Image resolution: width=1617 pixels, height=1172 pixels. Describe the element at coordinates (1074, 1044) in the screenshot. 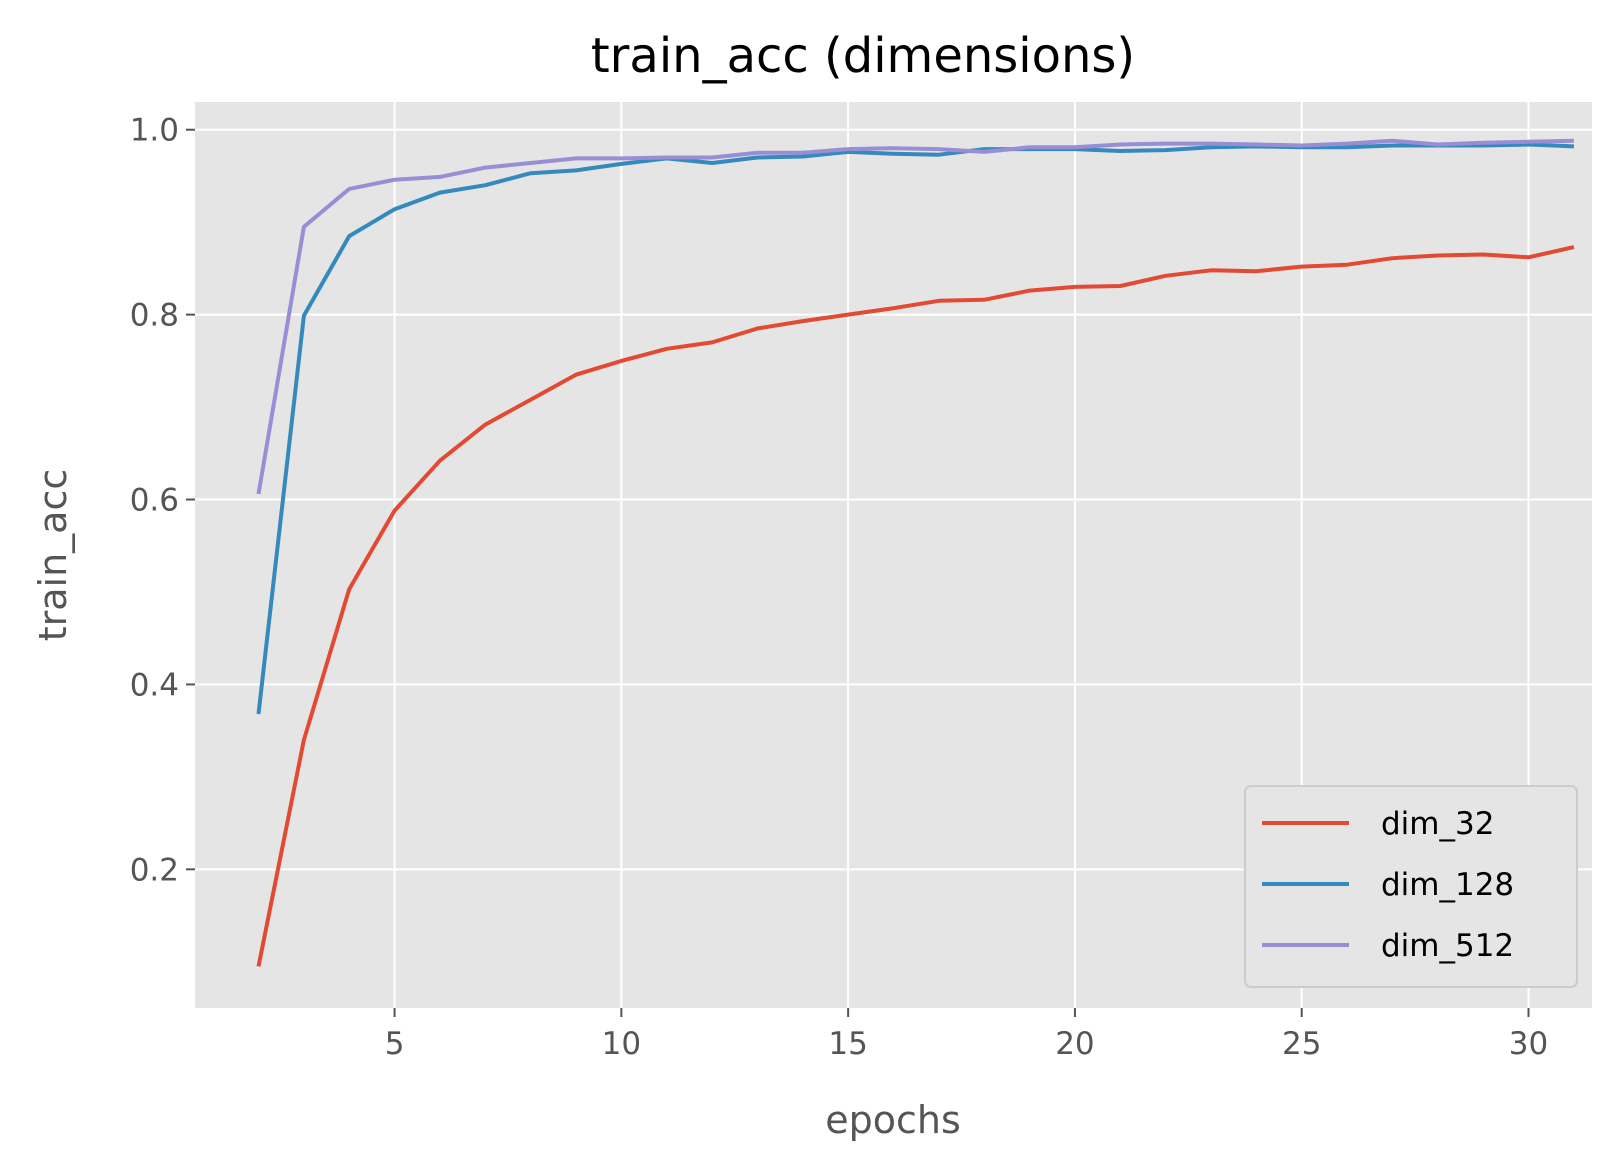

I see `x-tick-label: 20` at that location.